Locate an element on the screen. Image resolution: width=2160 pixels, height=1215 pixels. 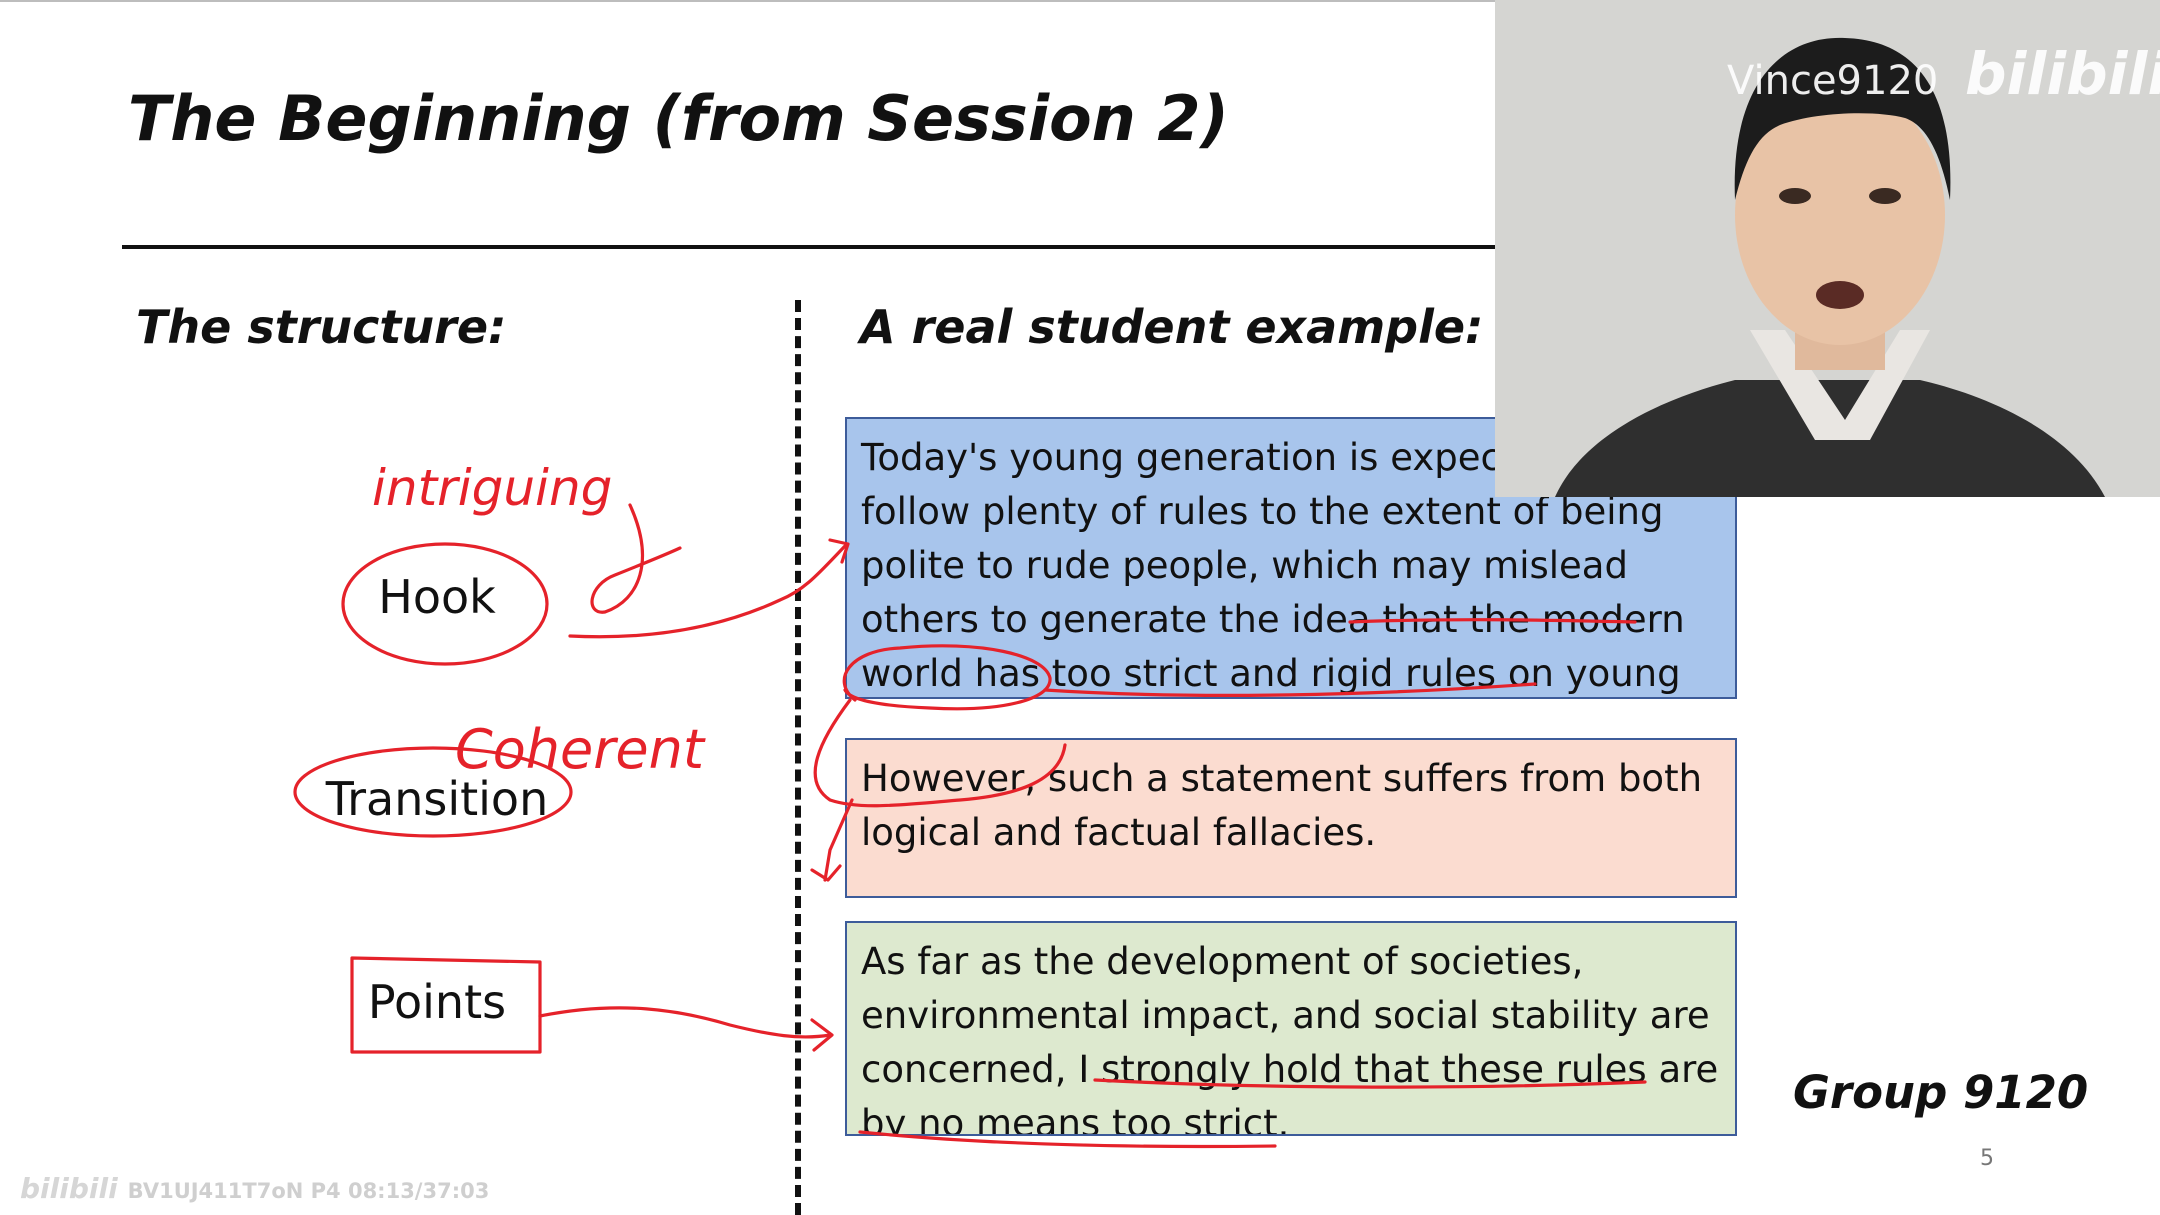
annotation-intriguing: intriguing is located at coordinates (492, 488).